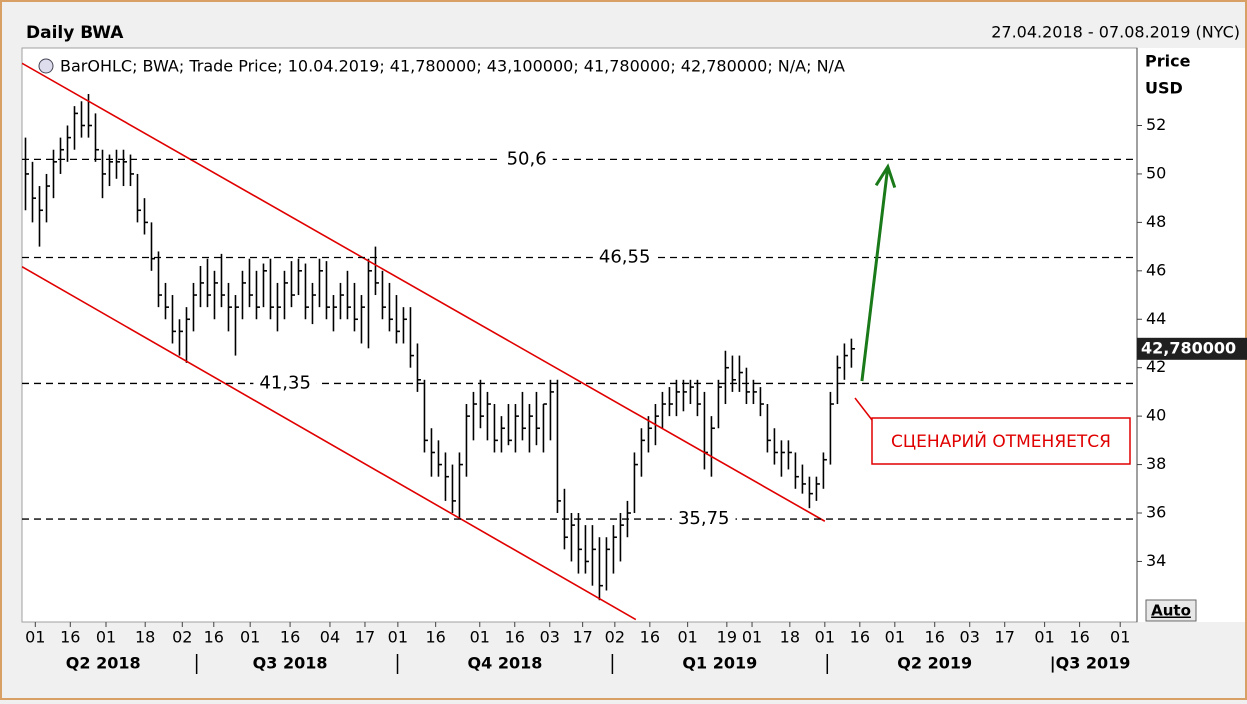 The height and width of the screenshot is (704, 1247). I want to click on y-tick-label: 42, so click(1156, 366).